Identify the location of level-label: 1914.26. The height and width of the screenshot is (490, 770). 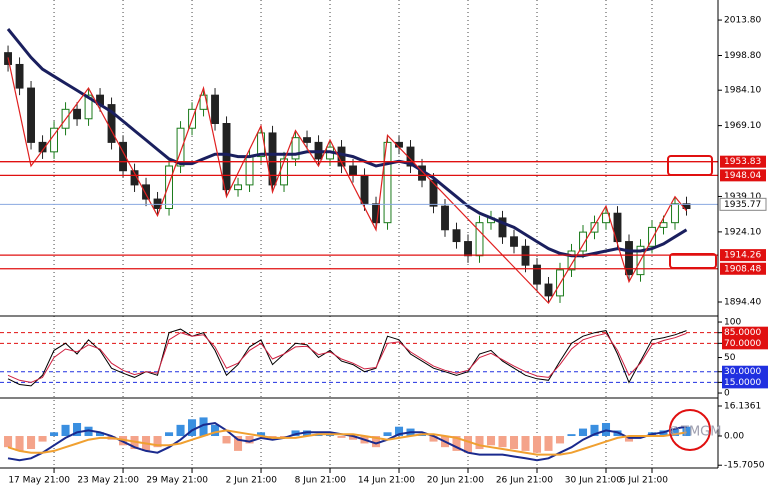
(742, 256).